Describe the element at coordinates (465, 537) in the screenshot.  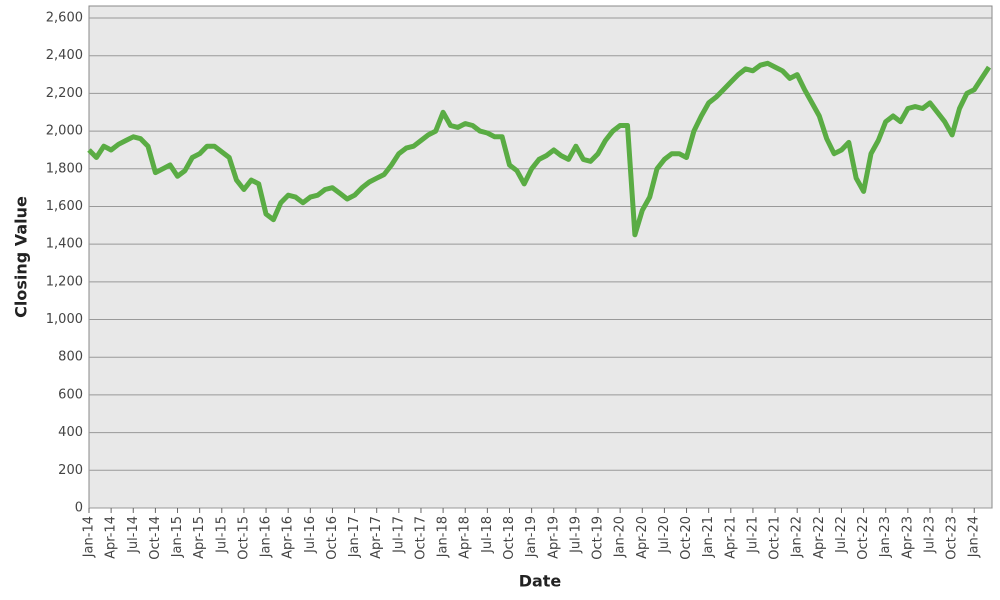
I see `x-tick-label: Apr-18` at that location.